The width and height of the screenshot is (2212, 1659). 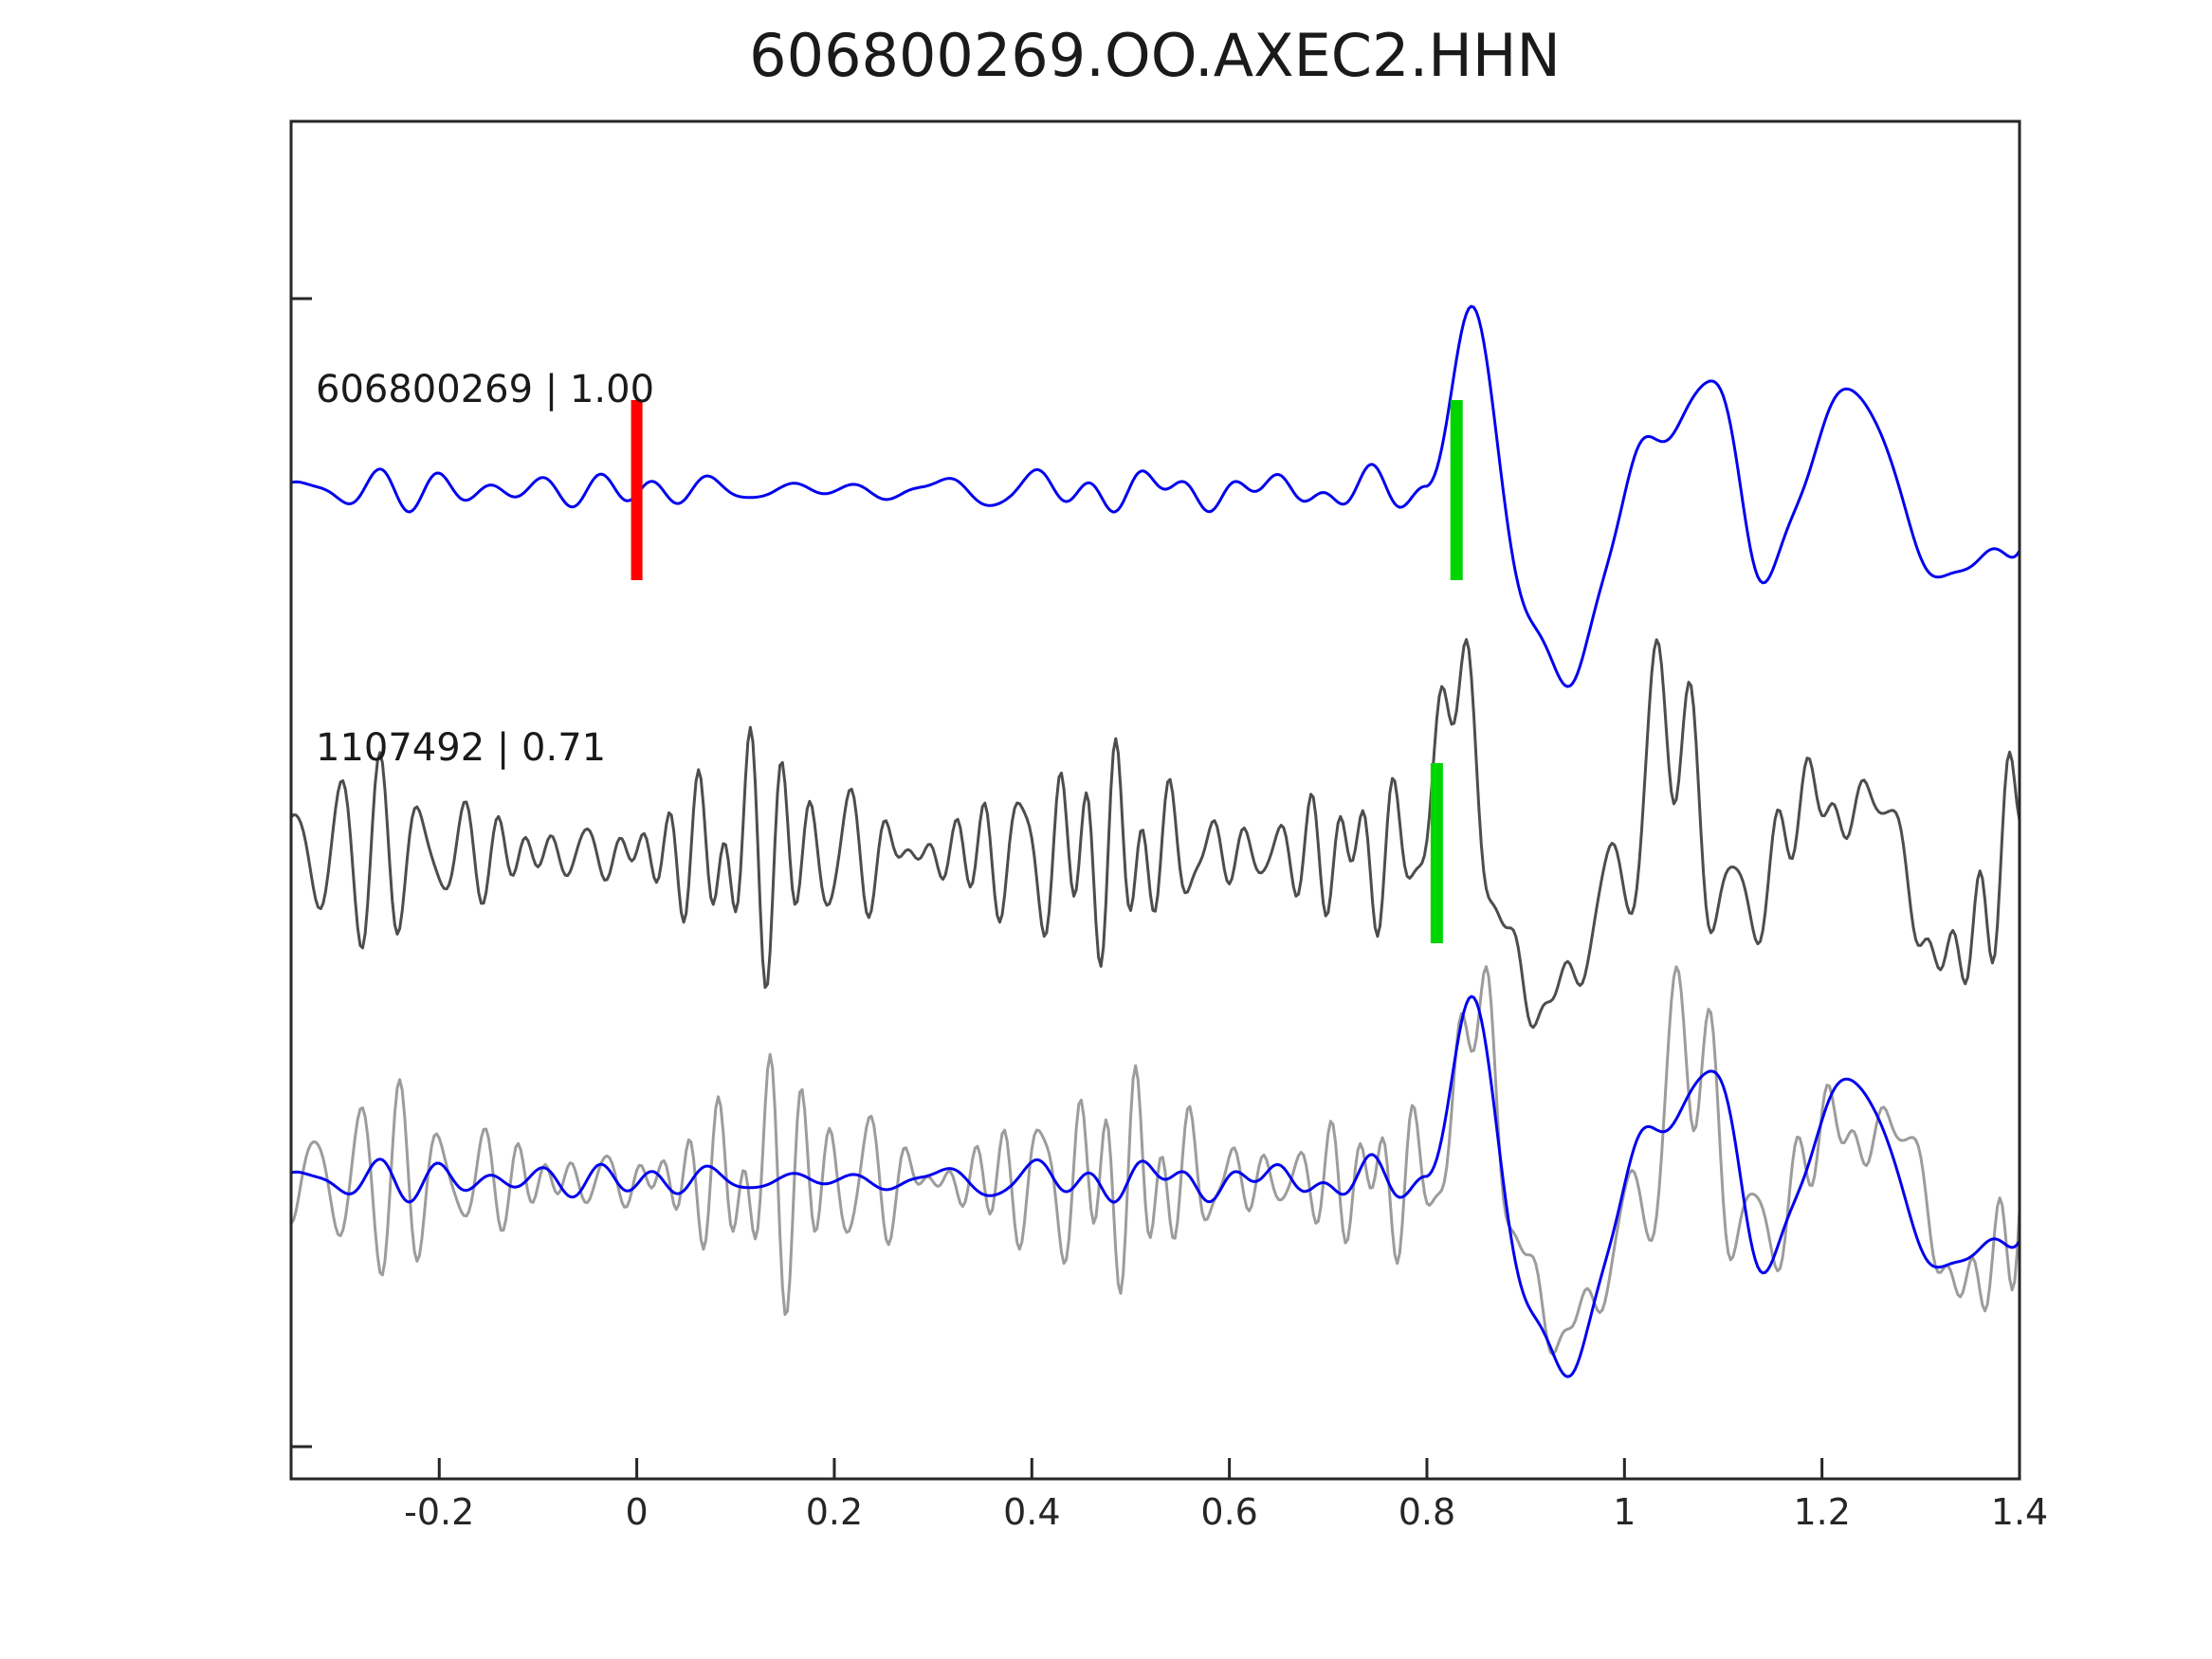 I want to click on detection-label: 1107492 | 0.71, so click(x=461, y=748).